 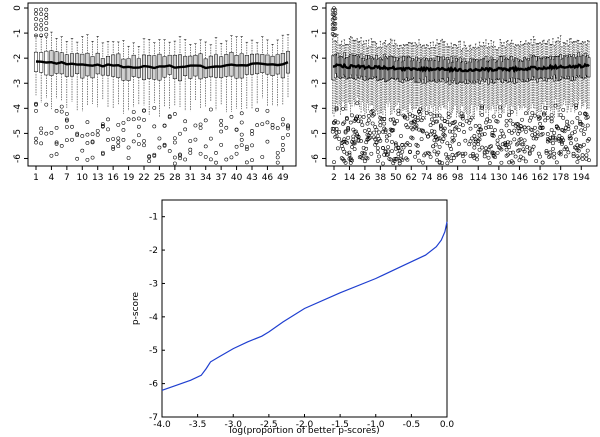 I want to click on y-axis-title: p-score, so click(x=136, y=308).